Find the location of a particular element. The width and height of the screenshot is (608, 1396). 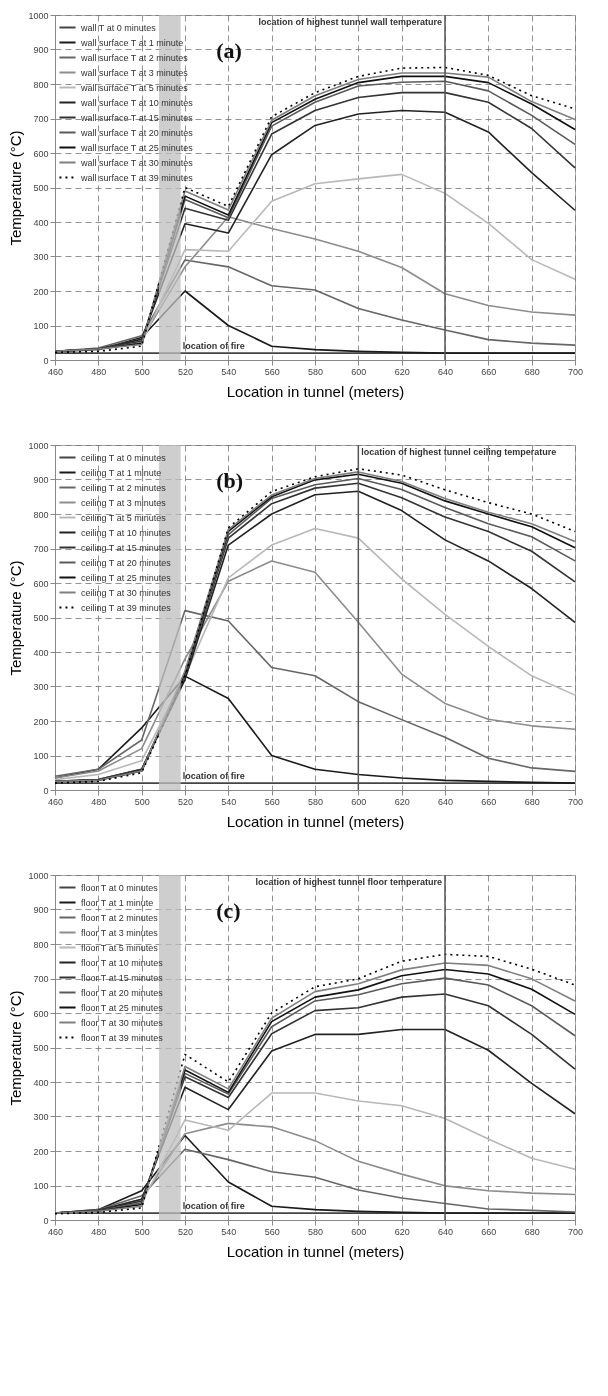

legend-label: wall T at 0 minutes is located at coordinates (118, 27).